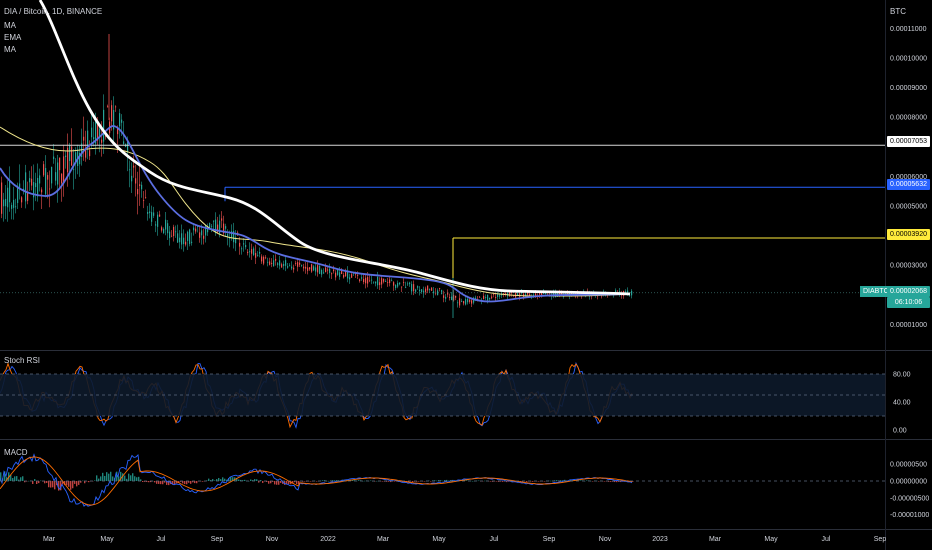 This screenshot has height=550, width=932. I want to click on macd-signal-line, so click(316, 481).